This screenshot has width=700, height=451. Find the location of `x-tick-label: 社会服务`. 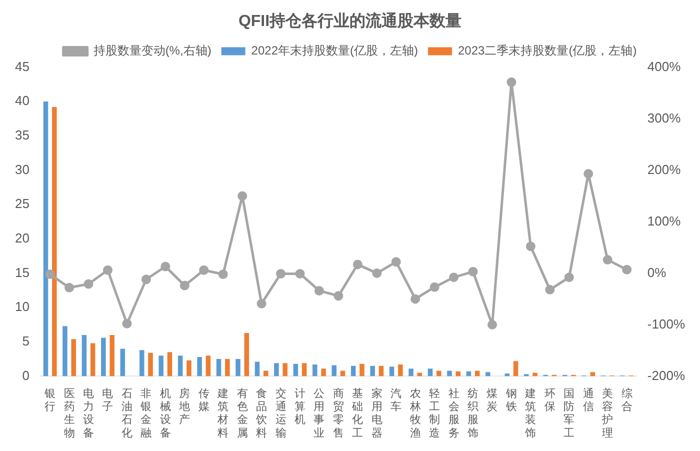

x-tick-label: 社会服务 is located at coordinates (454, 413).